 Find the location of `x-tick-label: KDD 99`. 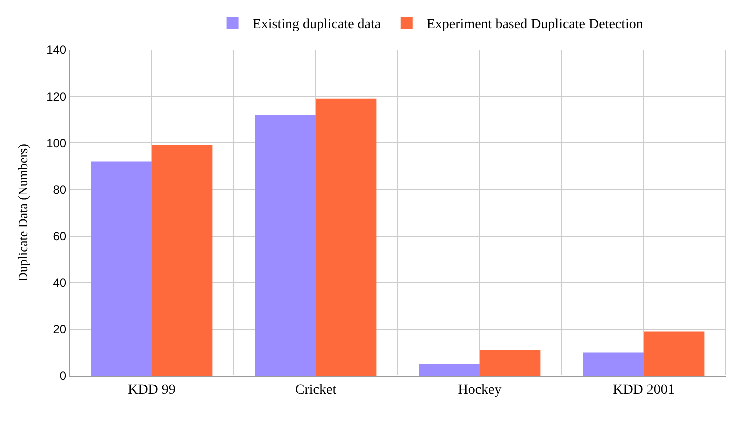

x-tick-label: KDD 99 is located at coordinates (152, 390).